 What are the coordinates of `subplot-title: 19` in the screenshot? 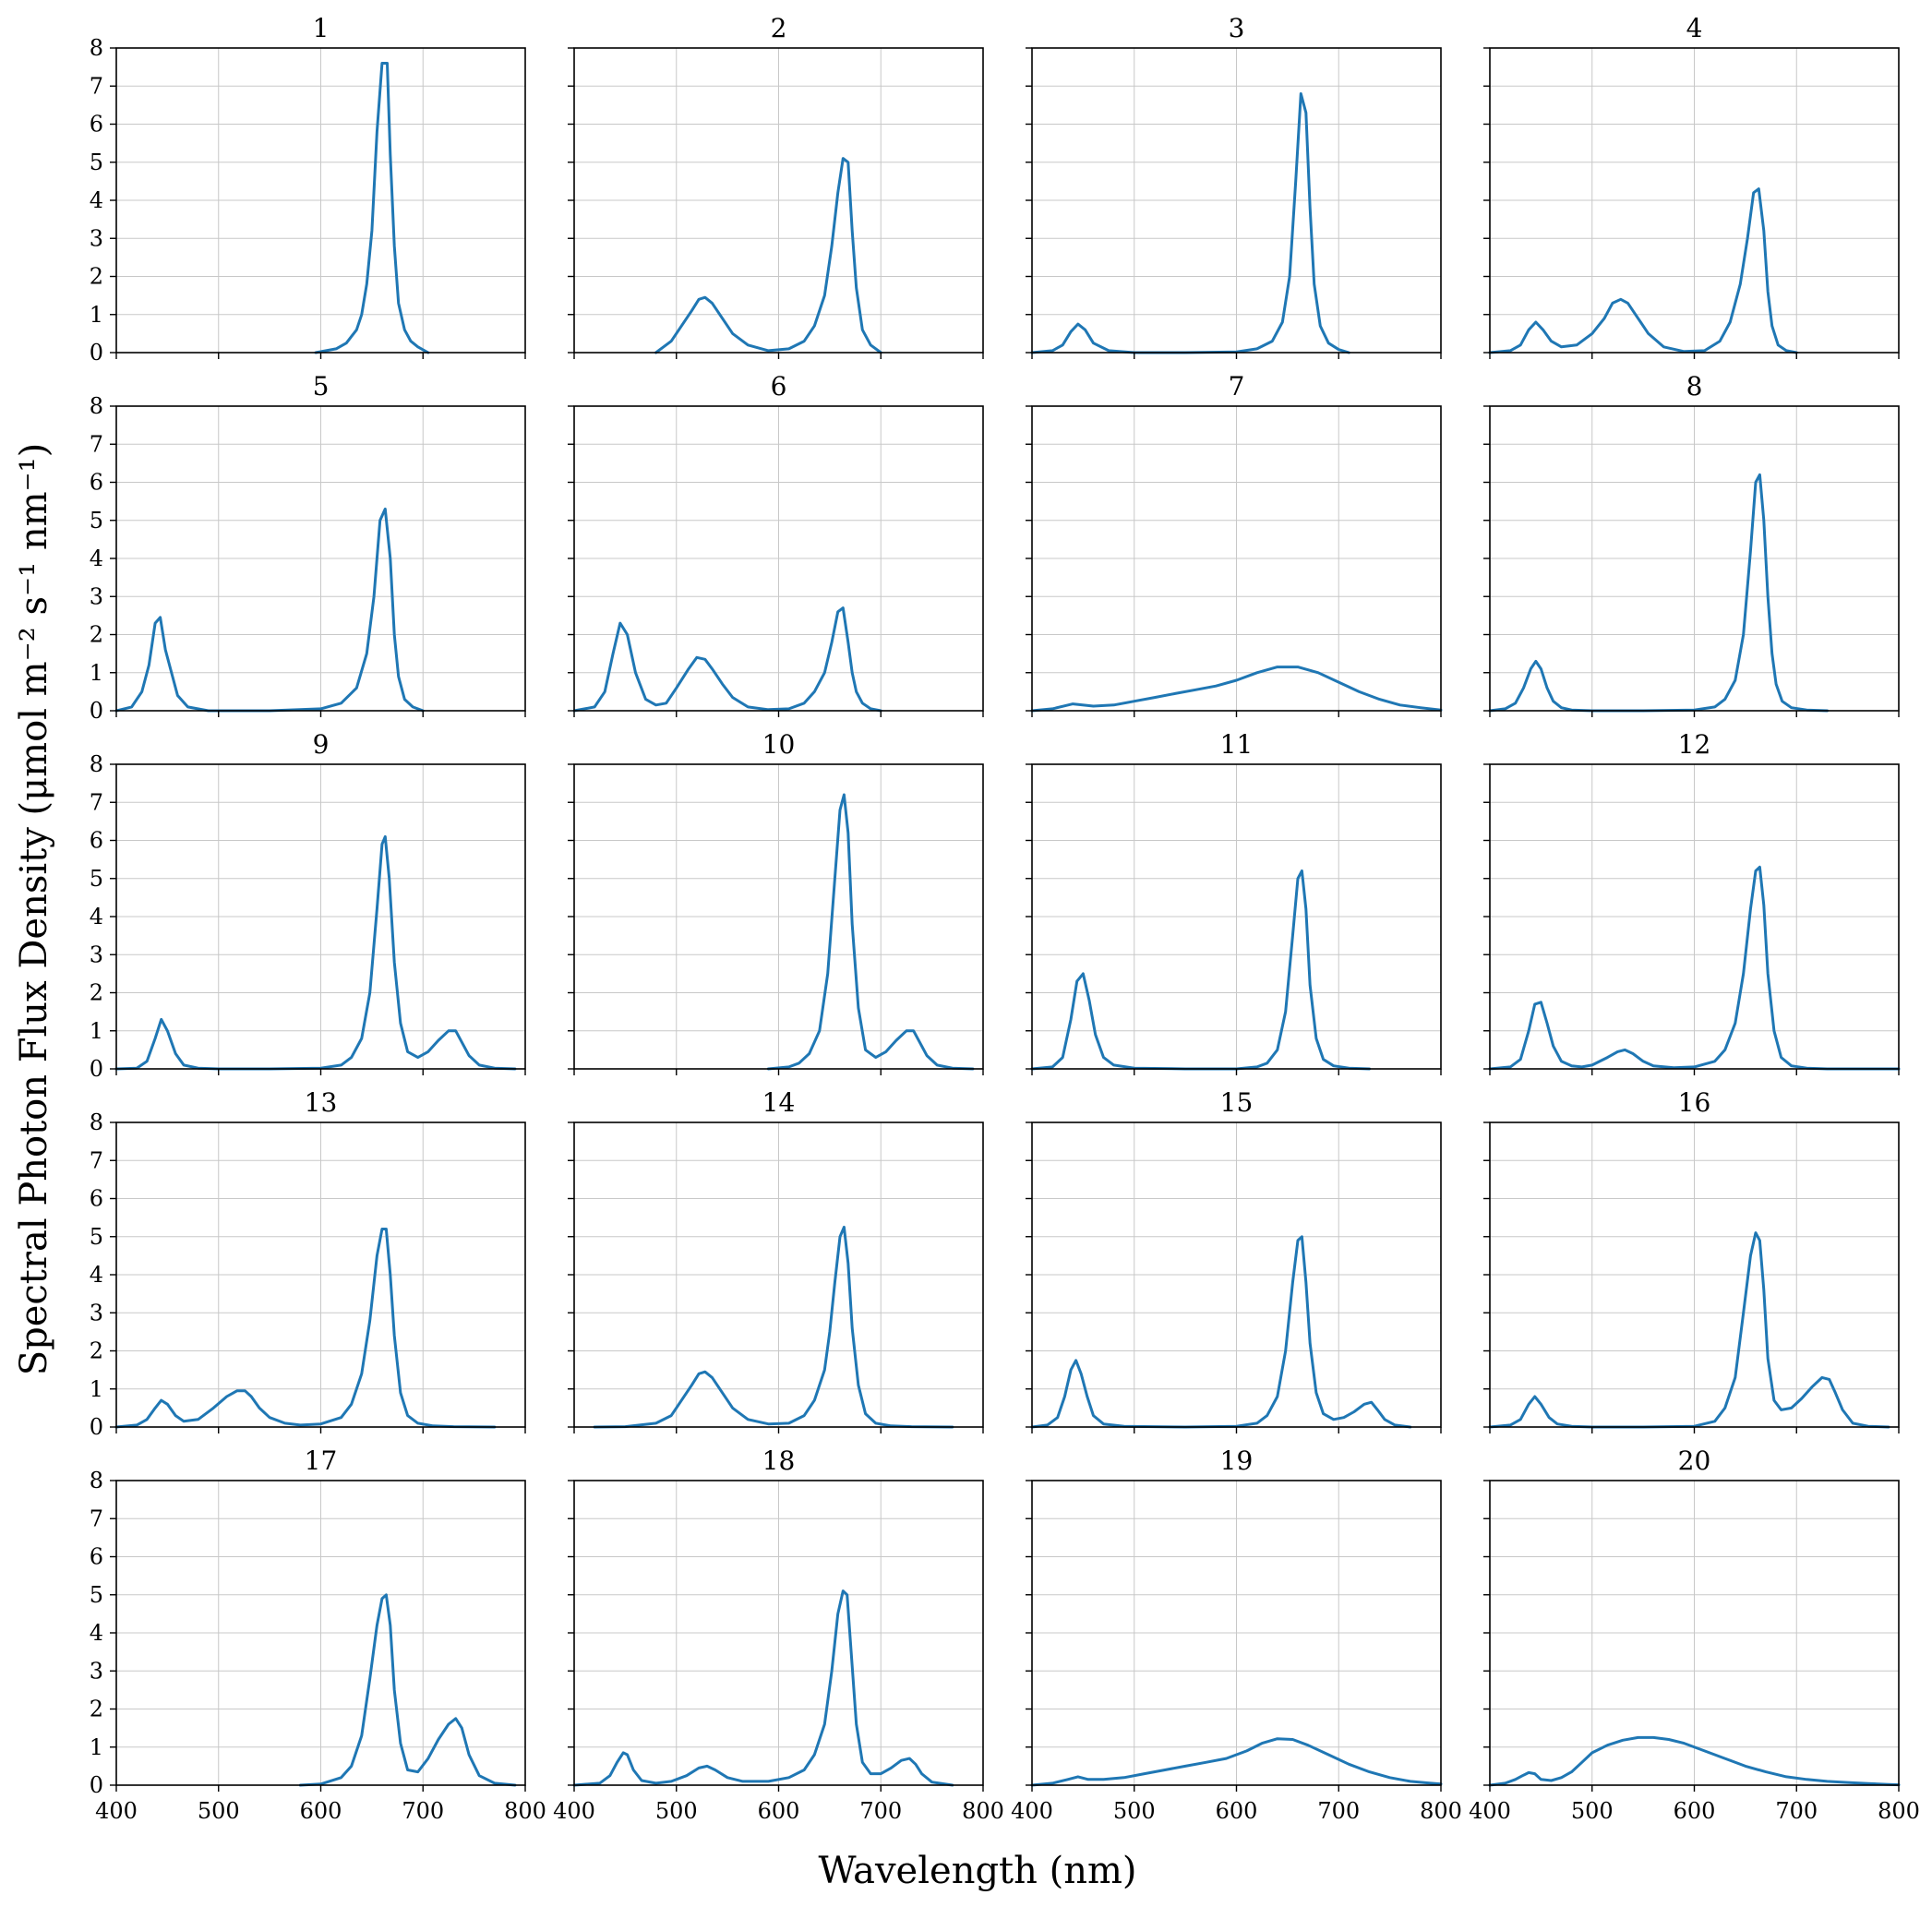 It's located at (1237, 1460).